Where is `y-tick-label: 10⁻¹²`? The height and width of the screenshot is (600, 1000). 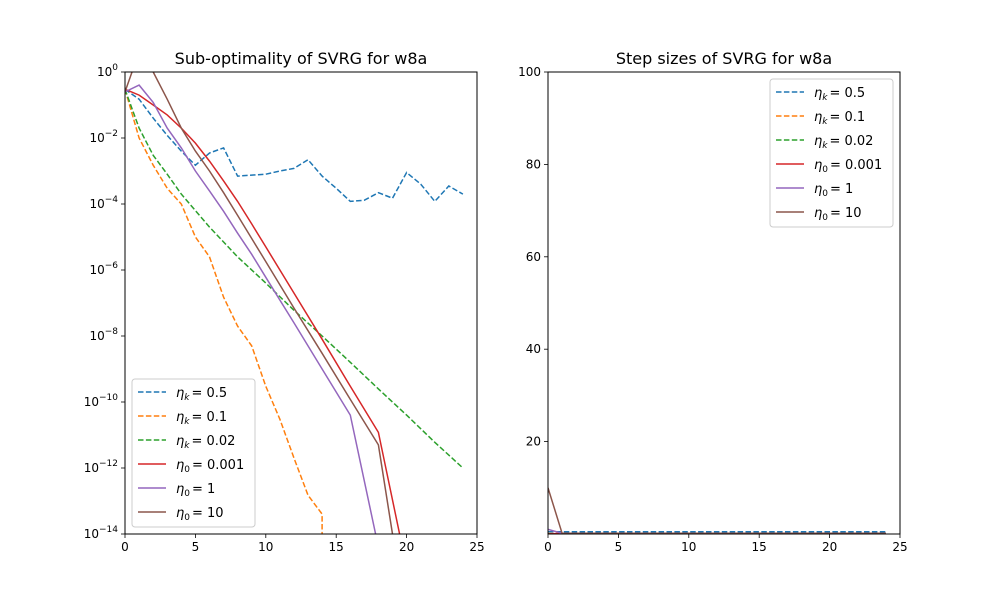 y-tick-label: 10⁻¹² is located at coordinates (101, 467).